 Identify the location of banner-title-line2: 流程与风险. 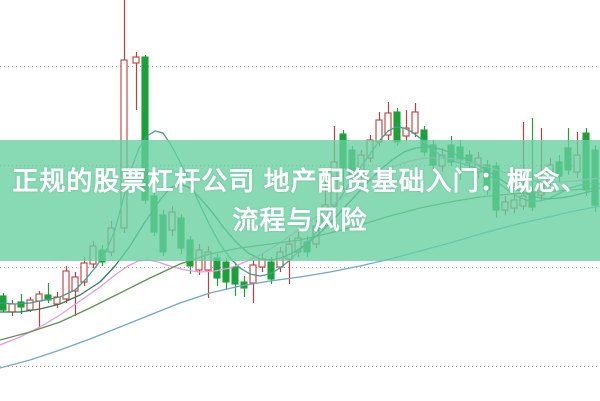
(300, 219).